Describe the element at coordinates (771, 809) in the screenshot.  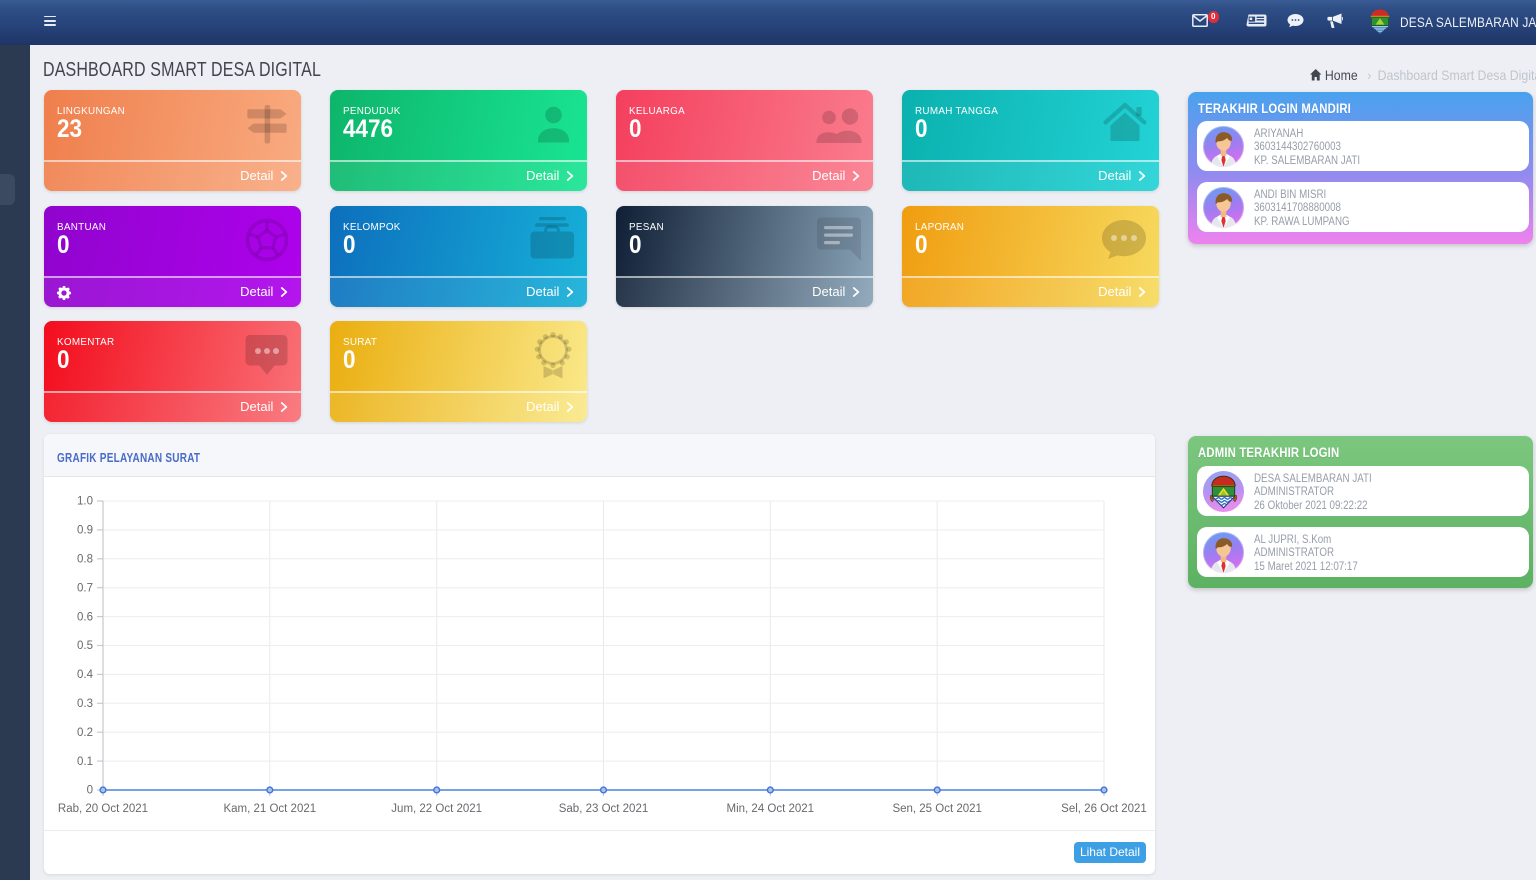
I see `svg-text: Min, 24 Oct 2021` at that location.